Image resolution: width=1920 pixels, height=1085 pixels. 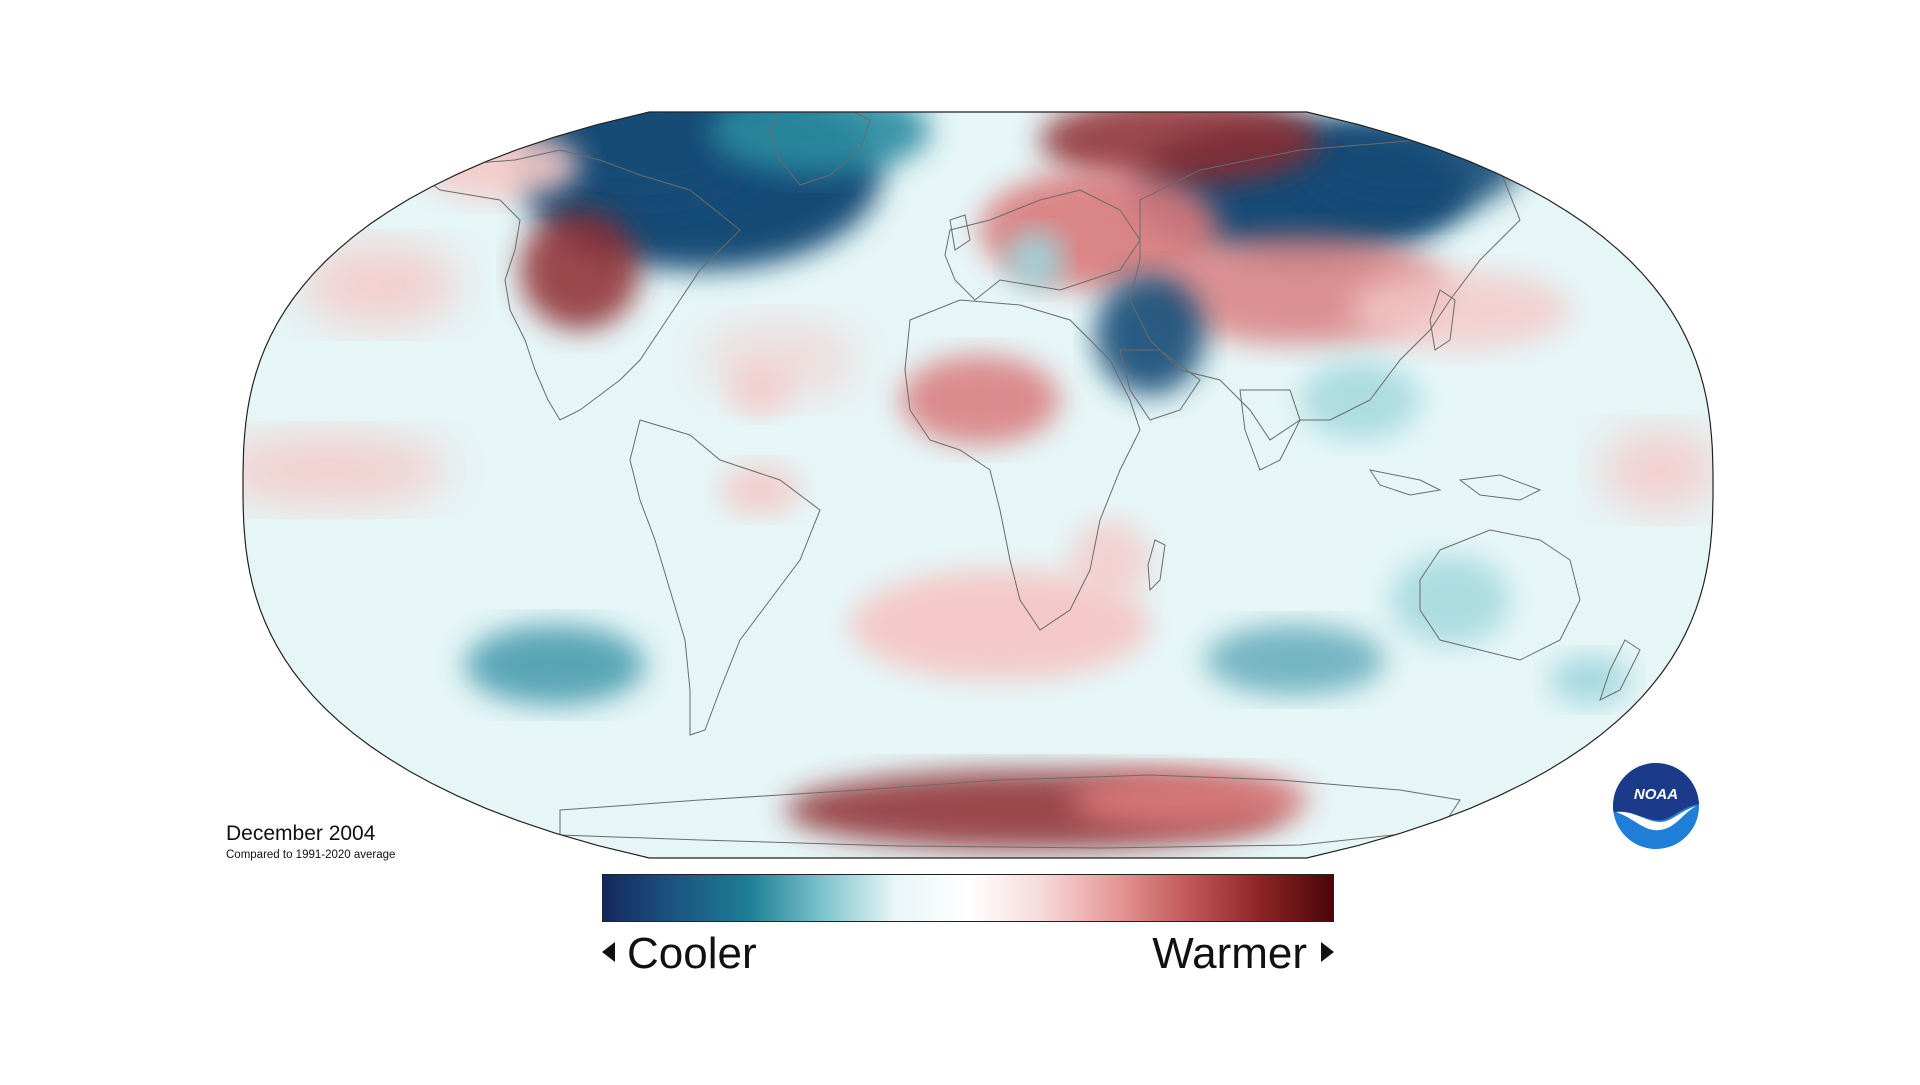 I want to click on warmer-legend: Warmer, so click(x=1243, y=954).